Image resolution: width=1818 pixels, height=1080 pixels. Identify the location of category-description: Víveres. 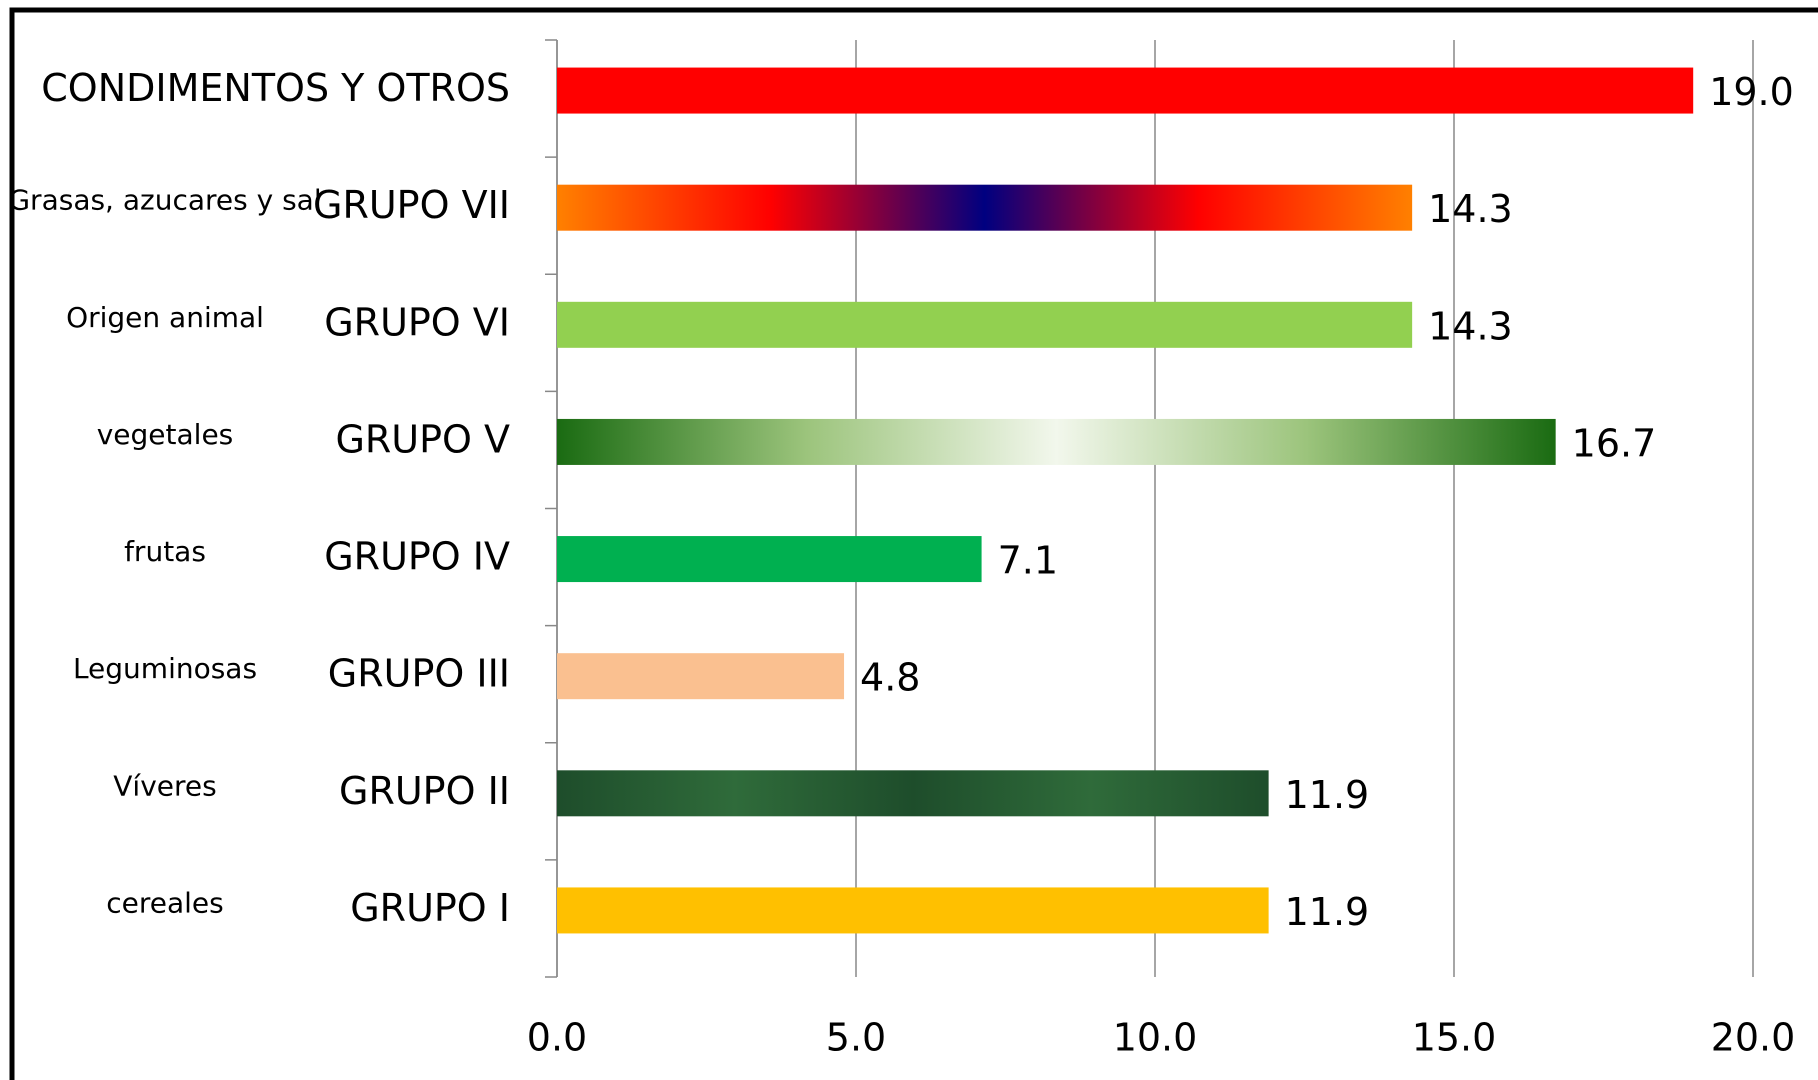
(164, 785).